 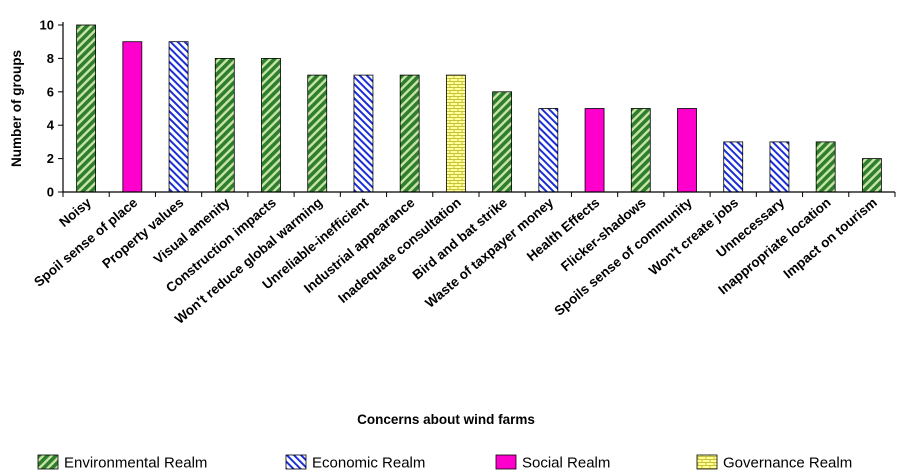 I want to click on legend-swatch-env, so click(x=48, y=462).